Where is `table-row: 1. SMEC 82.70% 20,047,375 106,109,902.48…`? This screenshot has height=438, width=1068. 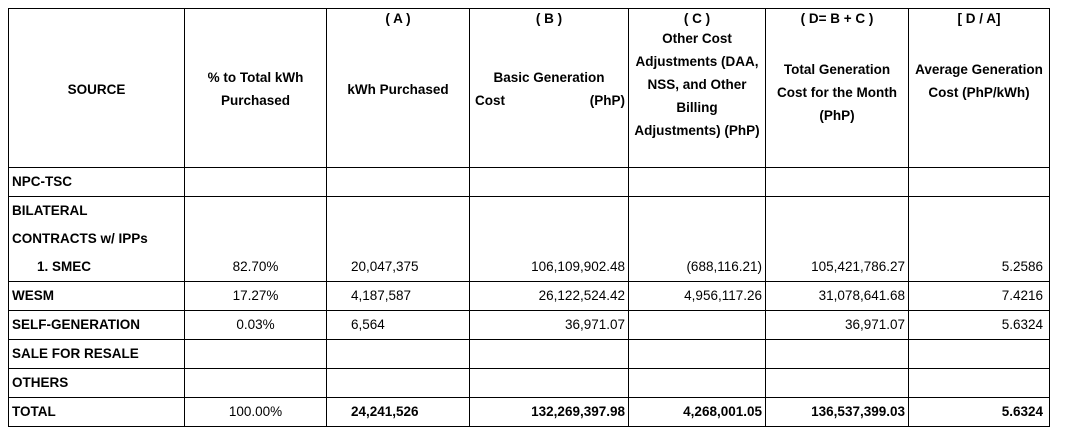 table-row: 1. SMEC 82.70% 20,047,375 106,109,902.48… is located at coordinates (529, 267).